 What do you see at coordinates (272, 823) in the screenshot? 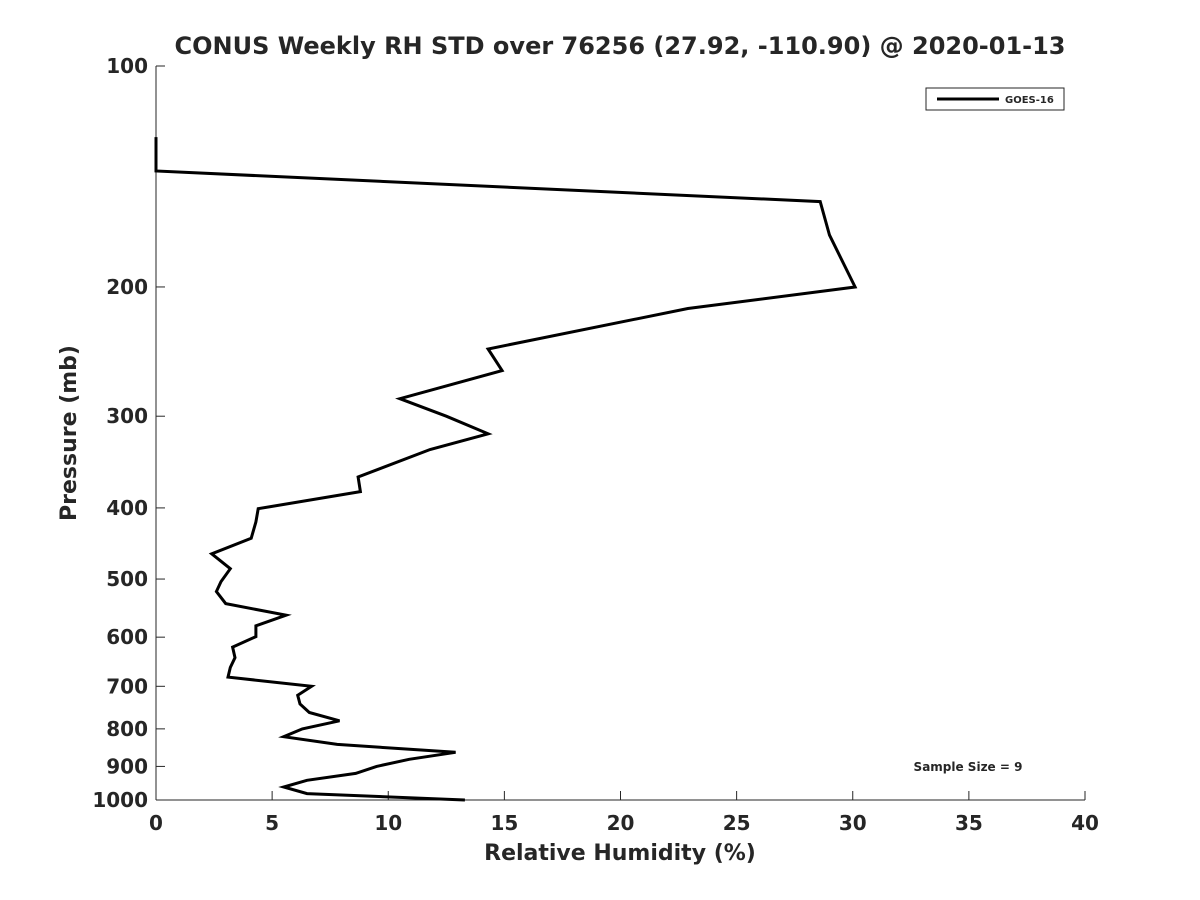
I see `x-tick-label: 5` at bounding box center [272, 823].